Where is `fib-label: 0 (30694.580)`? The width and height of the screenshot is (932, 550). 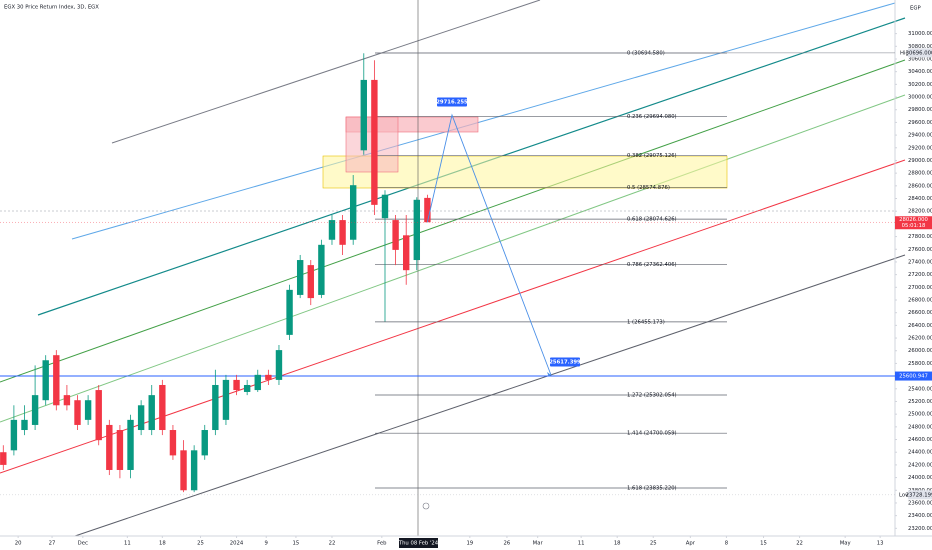
fib-label: 0 (30694.580) is located at coordinates (646, 53).